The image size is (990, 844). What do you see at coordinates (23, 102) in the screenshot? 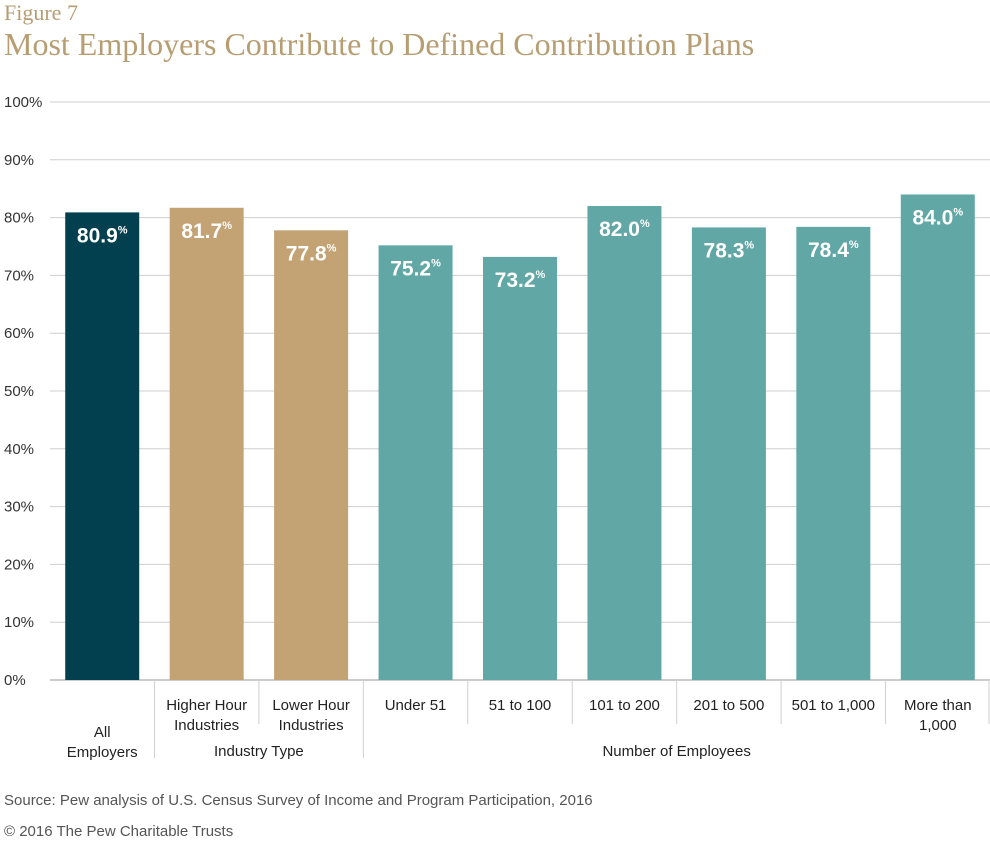
I see `y-tick-label: 100%` at bounding box center [23, 102].